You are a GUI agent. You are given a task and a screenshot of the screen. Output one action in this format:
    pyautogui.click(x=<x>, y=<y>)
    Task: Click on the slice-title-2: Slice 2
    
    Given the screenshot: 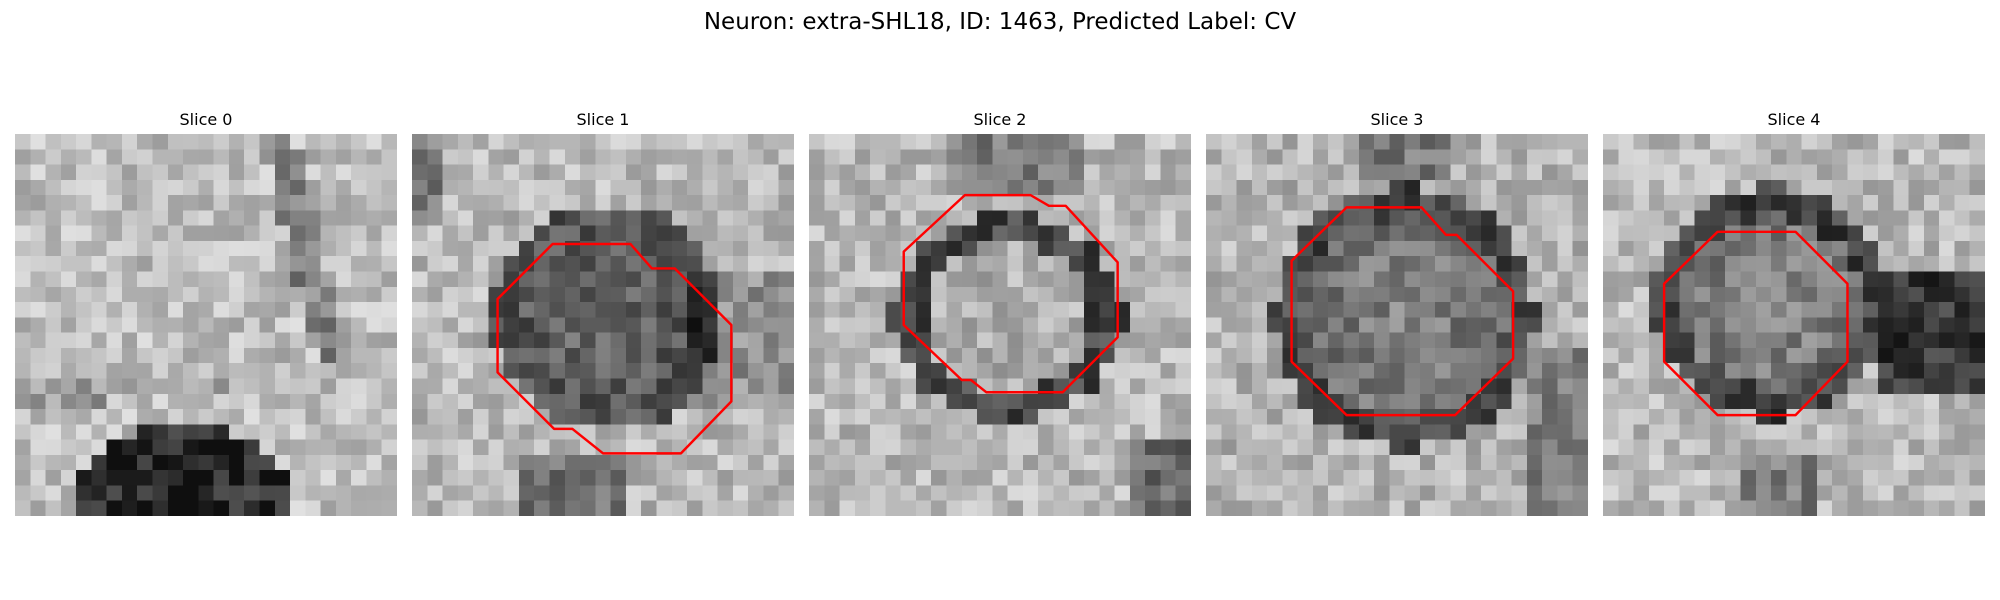 What is the action you would take?
    pyautogui.click(x=1000, y=121)
    